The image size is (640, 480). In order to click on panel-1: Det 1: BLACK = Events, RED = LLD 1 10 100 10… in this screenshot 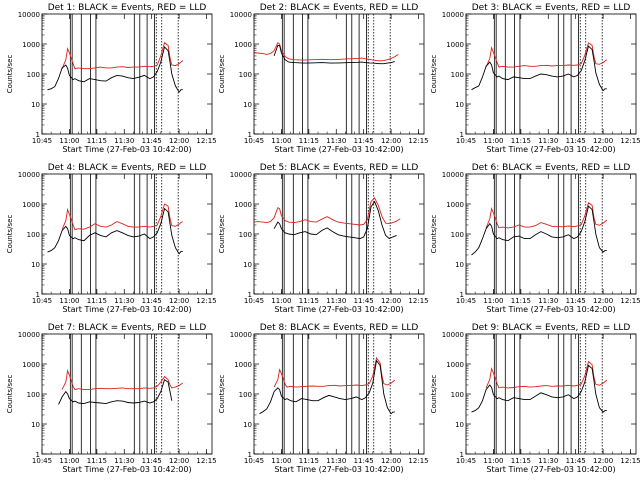, I will do `click(111, 78)`.